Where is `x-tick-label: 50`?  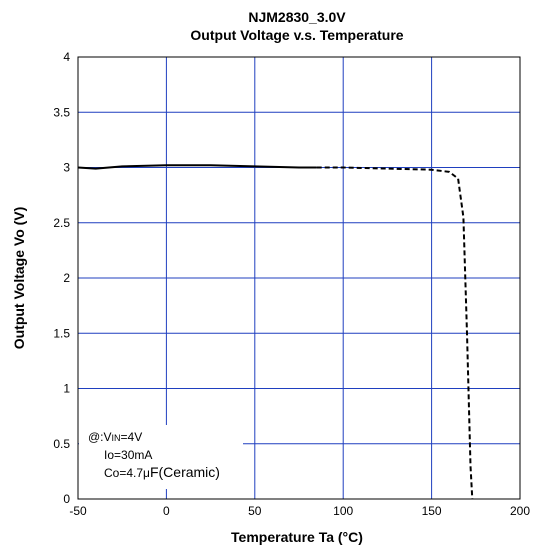
x-tick-label: 50 is located at coordinates (255, 511).